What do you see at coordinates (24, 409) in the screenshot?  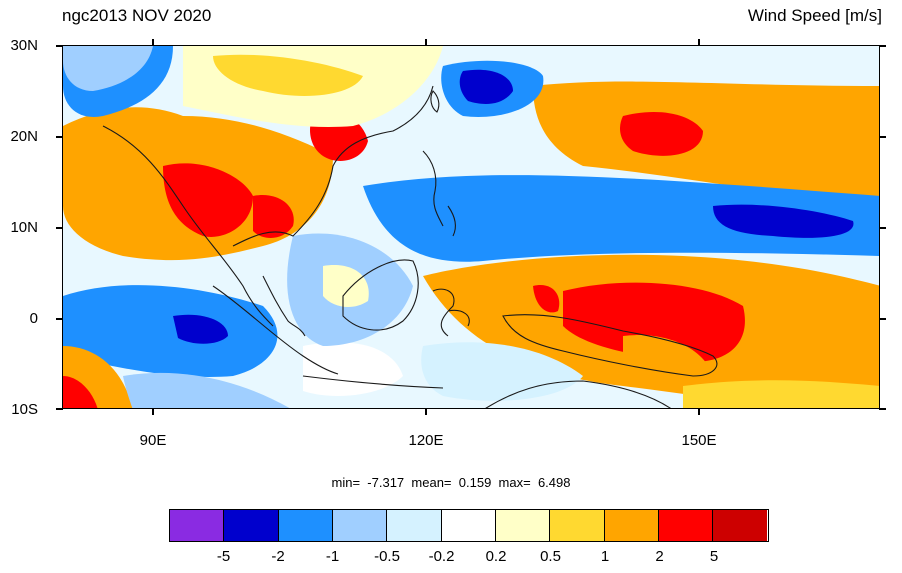 I see `lat-label-10s: 10S` at bounding box center [24, 409].